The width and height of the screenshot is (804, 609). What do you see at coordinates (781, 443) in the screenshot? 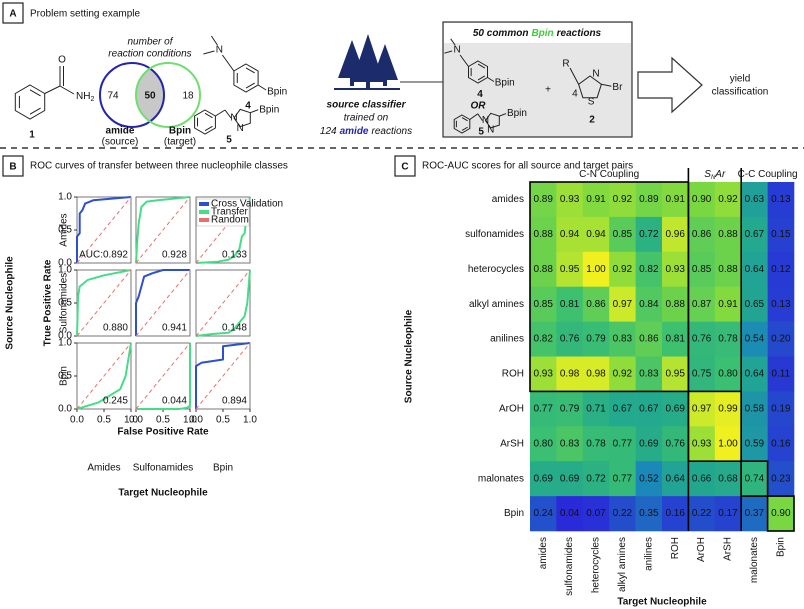
I see `cell-label: 0.16` at bounding box center [781, 443].